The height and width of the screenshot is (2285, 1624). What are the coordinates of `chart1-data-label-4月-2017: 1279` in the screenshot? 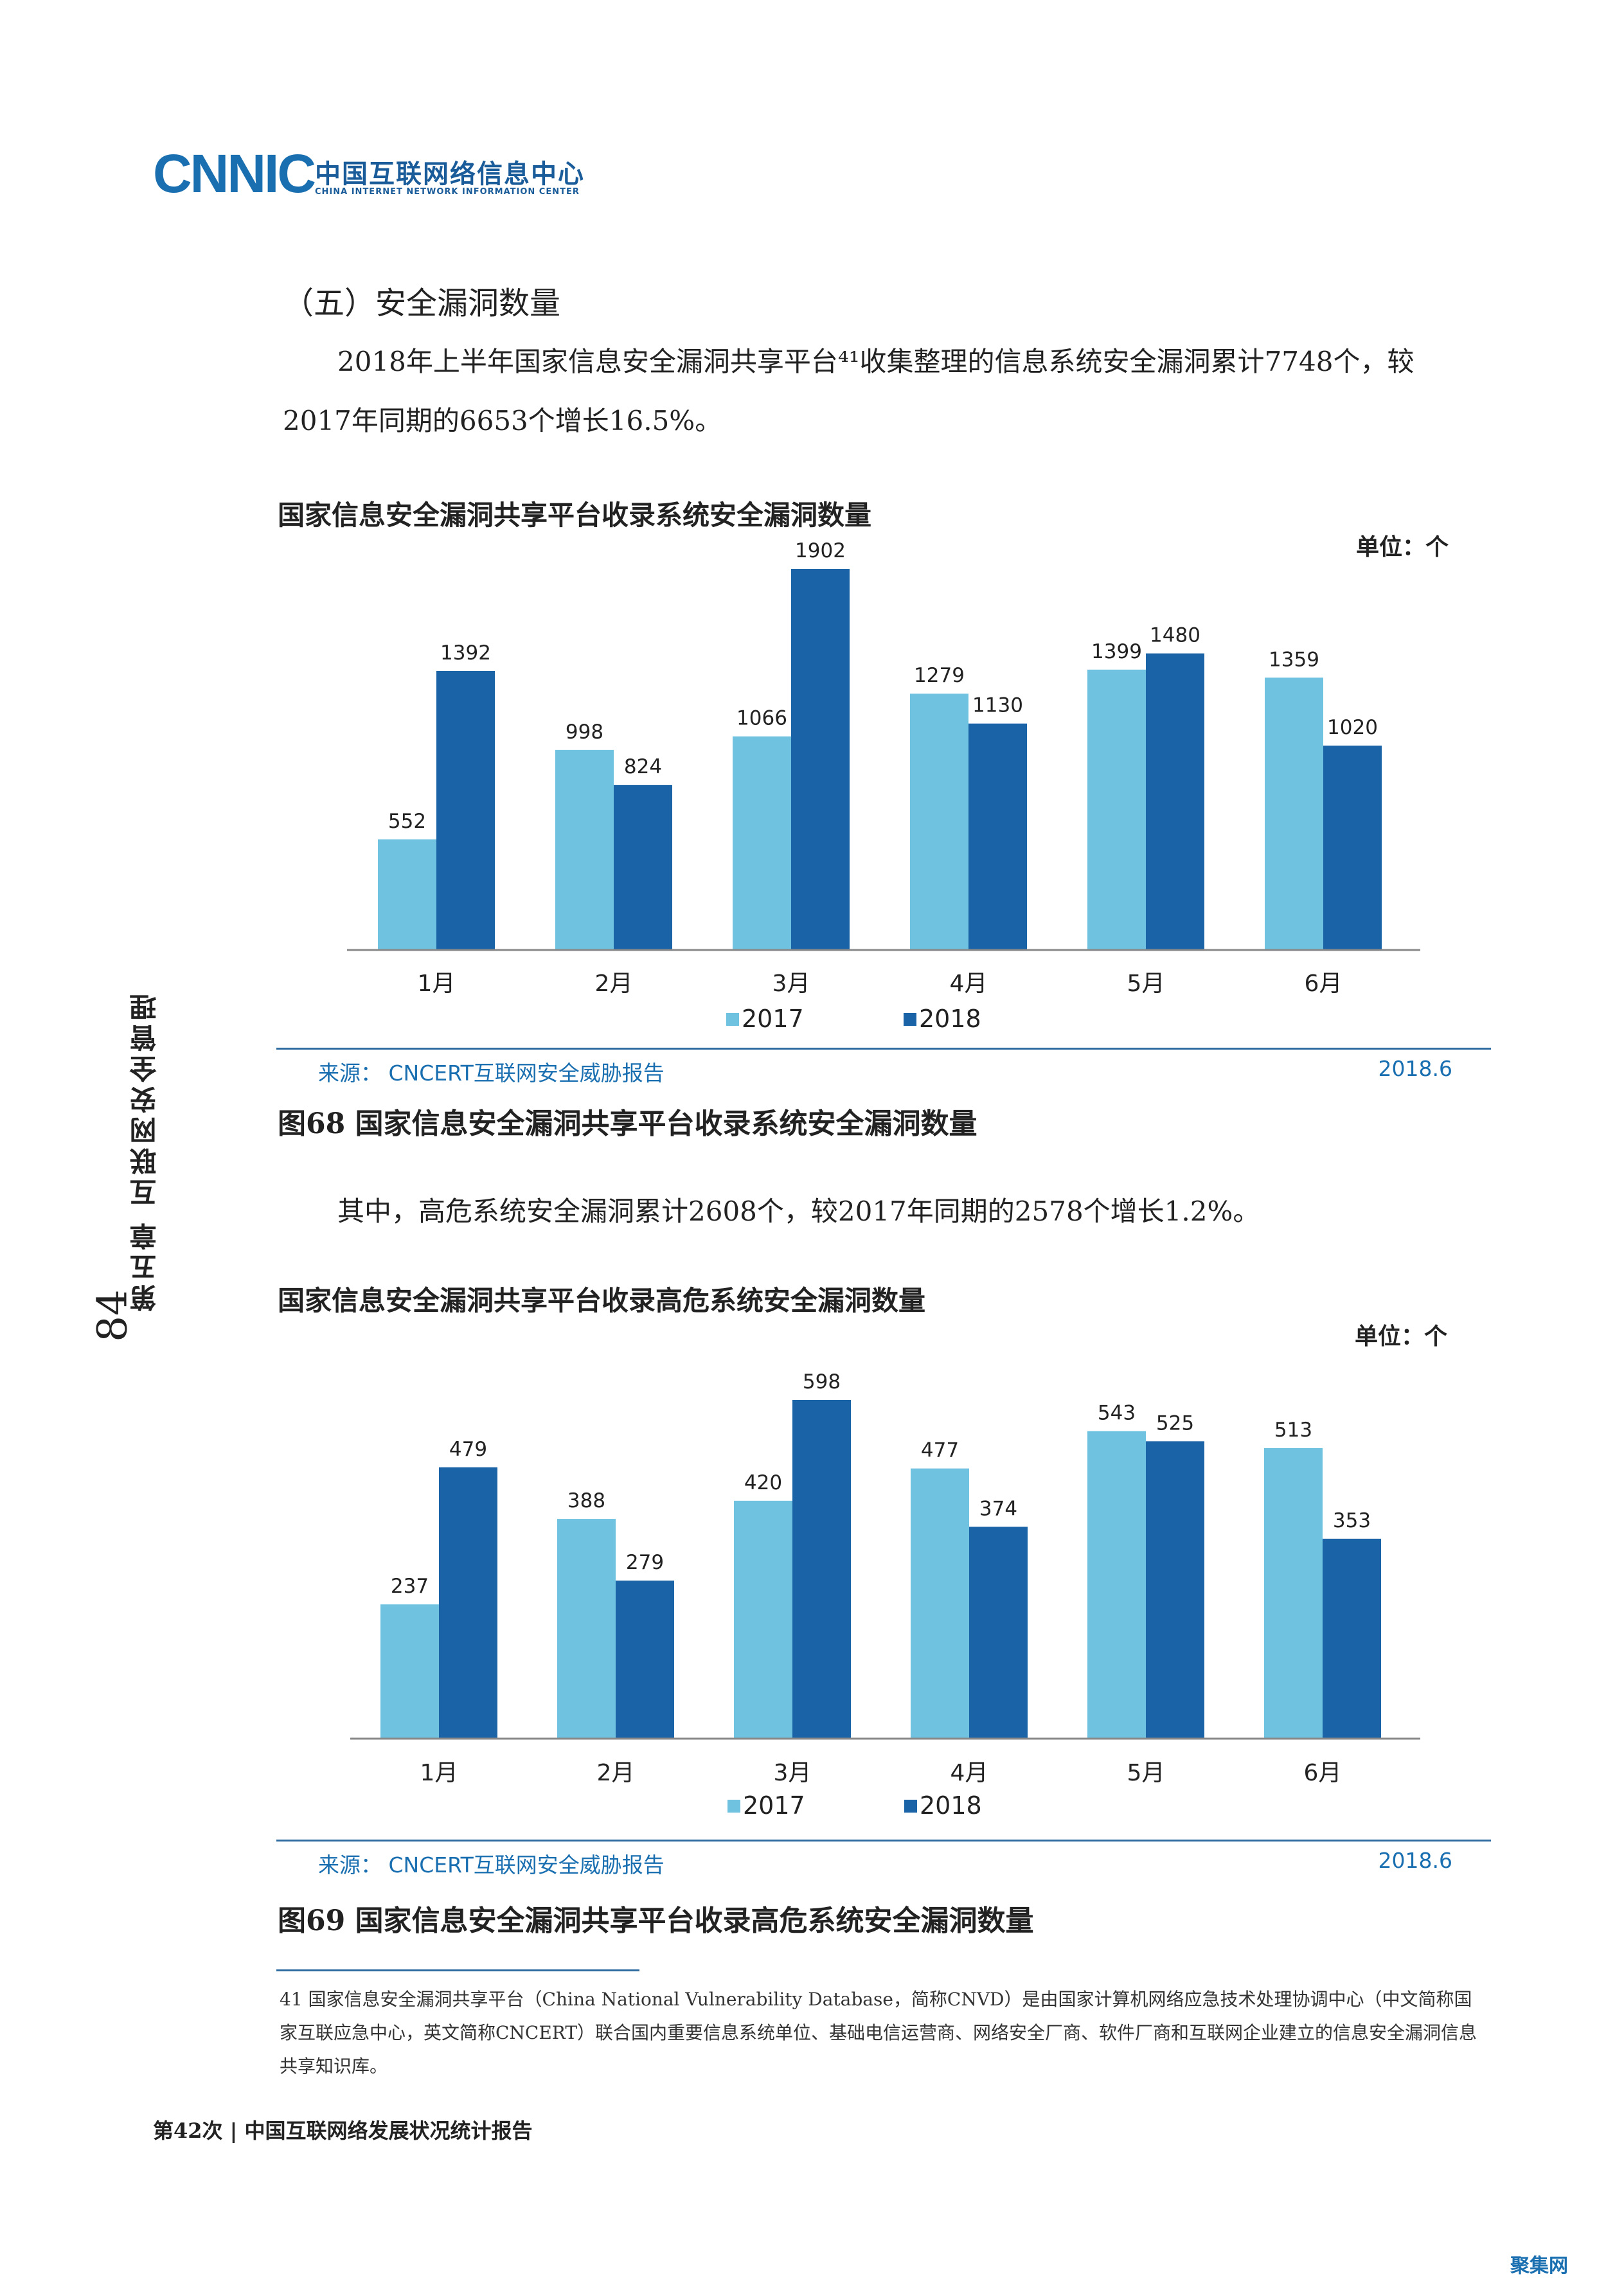 It's located at (939, 675).